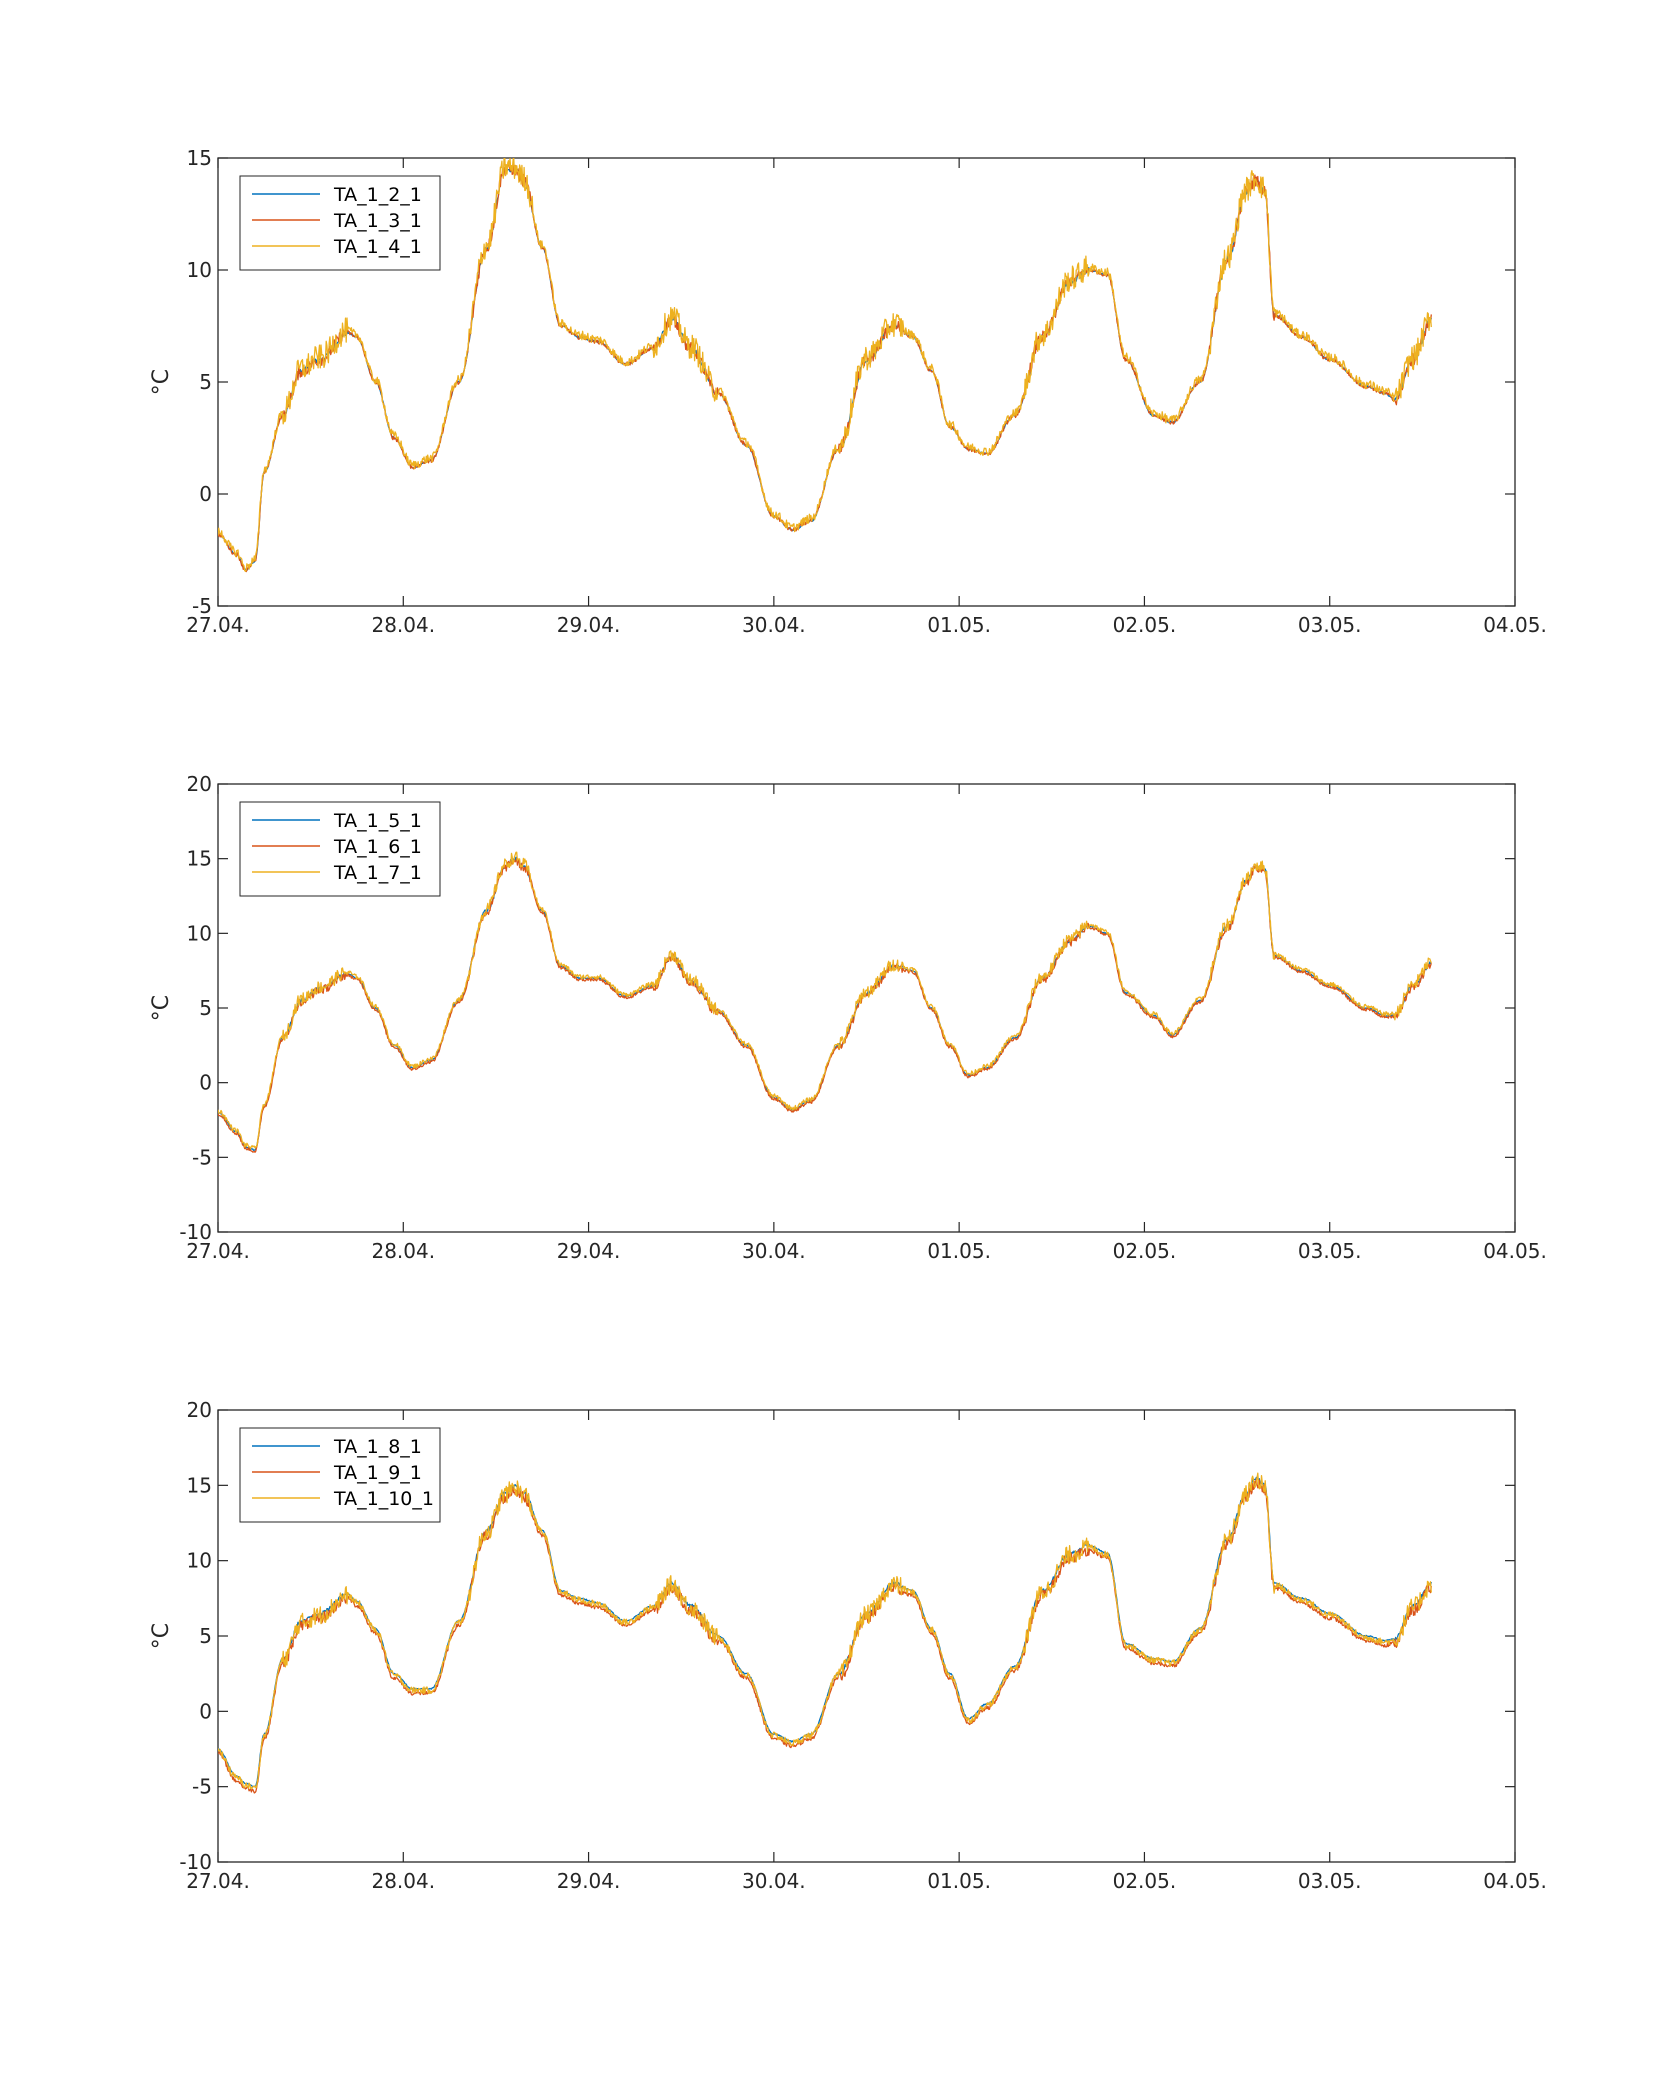 The image size is (1667, 2083). What do you see at coordinates (377, 821) in the screenshot?
I see `legend-label: TA_1_5_1` at bounding box center [377, 821].